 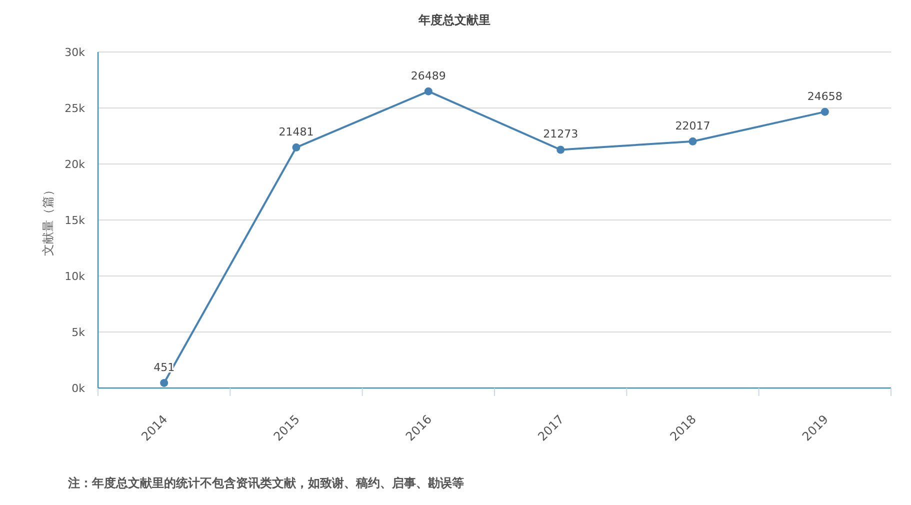 What do you see at coordinates (428, 75) in the screenshot?
I see `data-label: 26489` at bounding box center [428, 75].